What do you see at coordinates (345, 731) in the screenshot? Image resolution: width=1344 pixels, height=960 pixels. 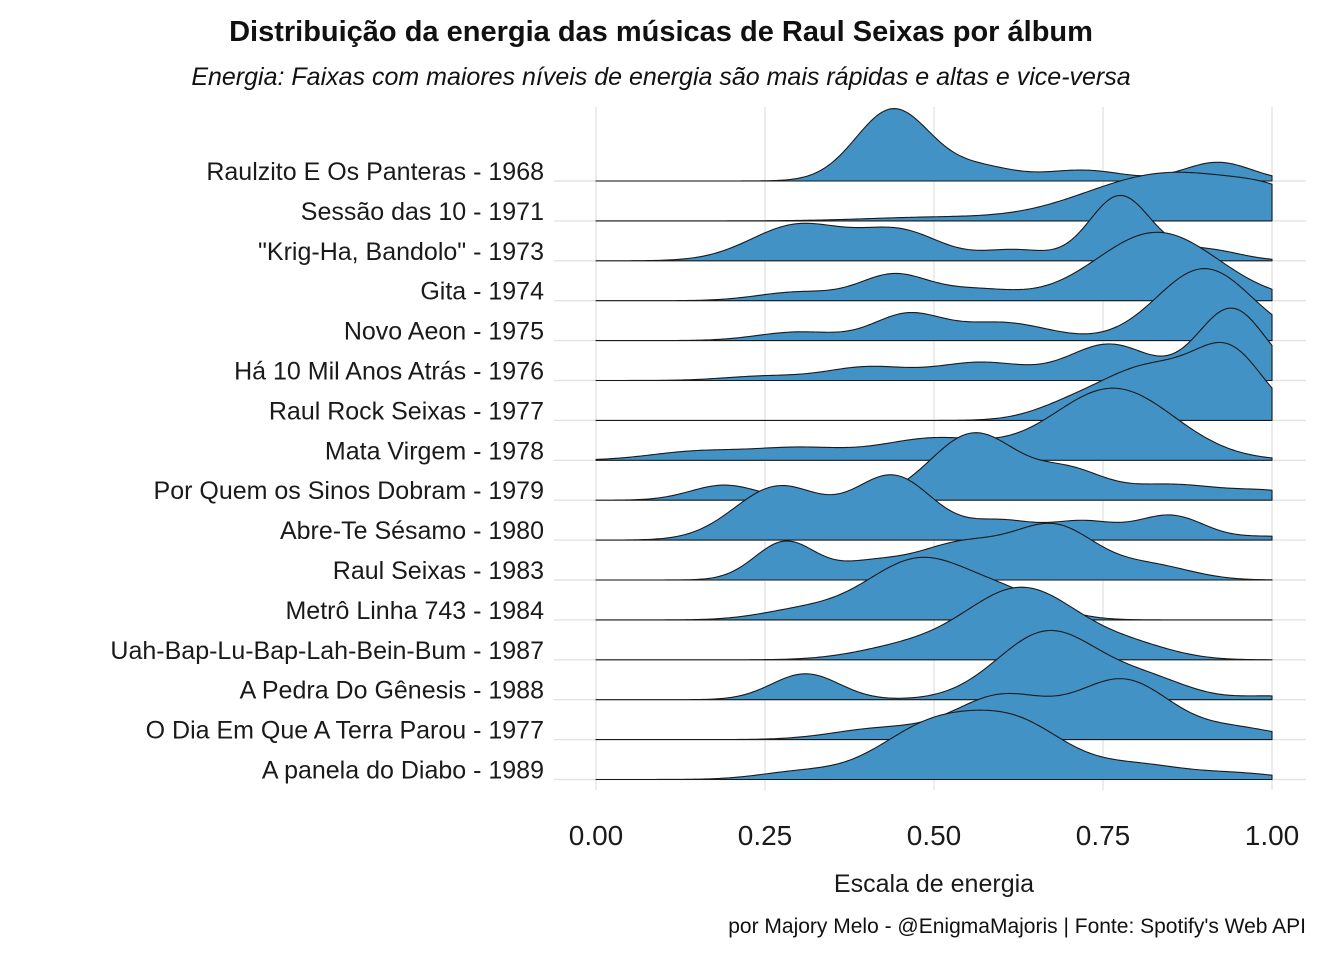 I see `y-axis-label: O Dia Em Que A Terra Parou - 1977` at bounding box center [345, 731].